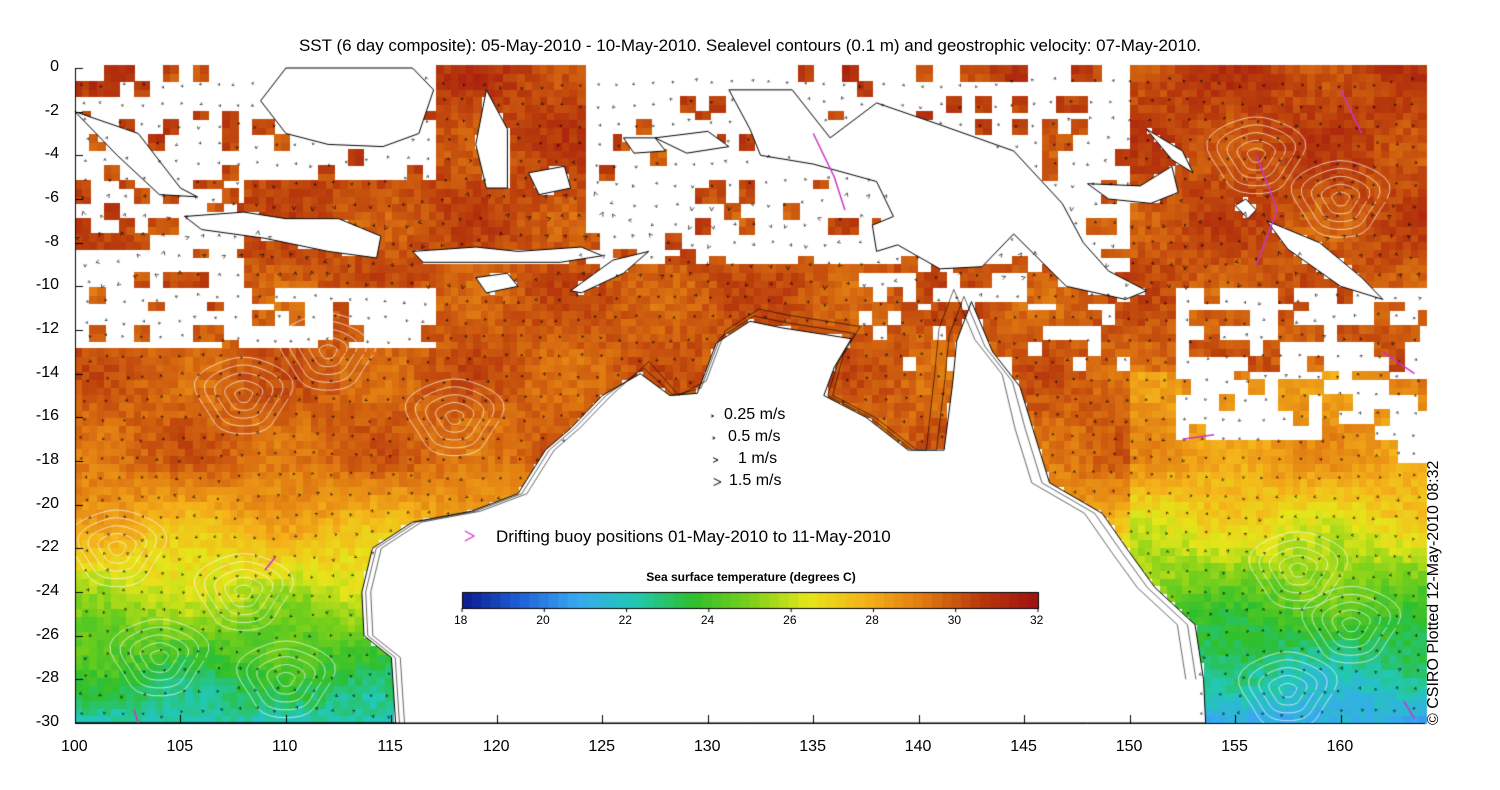 This screenshot has height=790, width=1500. Describe the element at coordinates (625, 620) in the screenshot. I see `colorbar-tick-label: 22` at that location.